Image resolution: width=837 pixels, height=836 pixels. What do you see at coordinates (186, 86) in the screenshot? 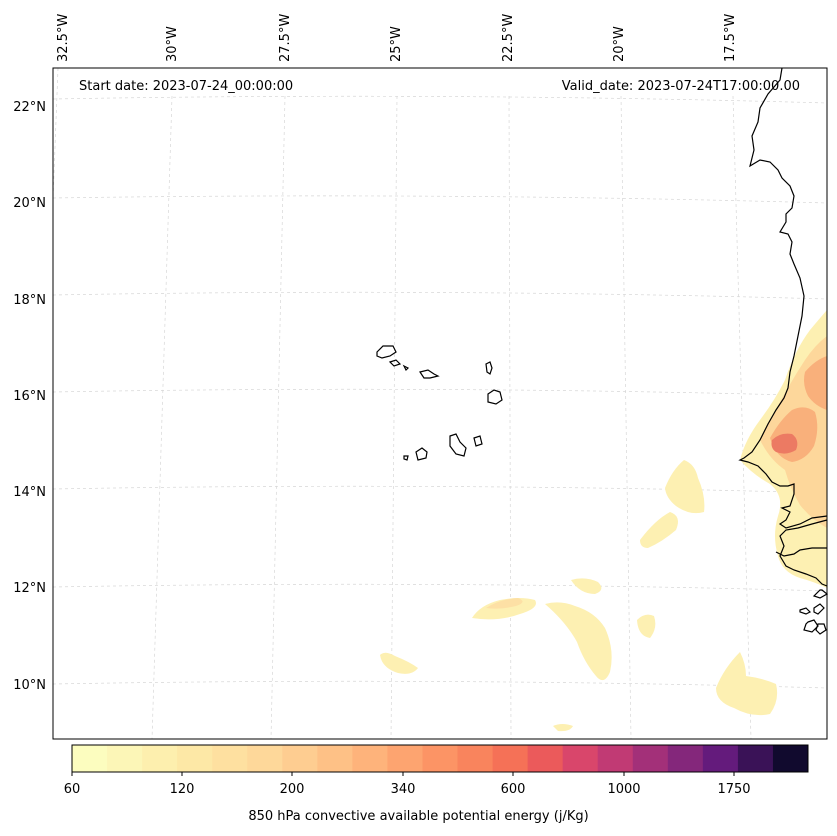
I see `start-date-label: Start date: 2023-07-24_00:00:00` at bounding box center [186, 86].